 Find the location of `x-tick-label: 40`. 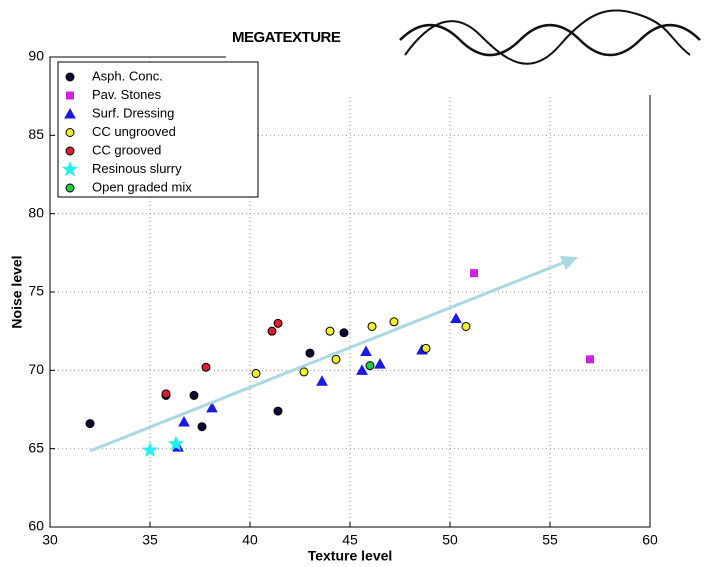

x-tick-label: 40 is located at coordinates (250, 540).